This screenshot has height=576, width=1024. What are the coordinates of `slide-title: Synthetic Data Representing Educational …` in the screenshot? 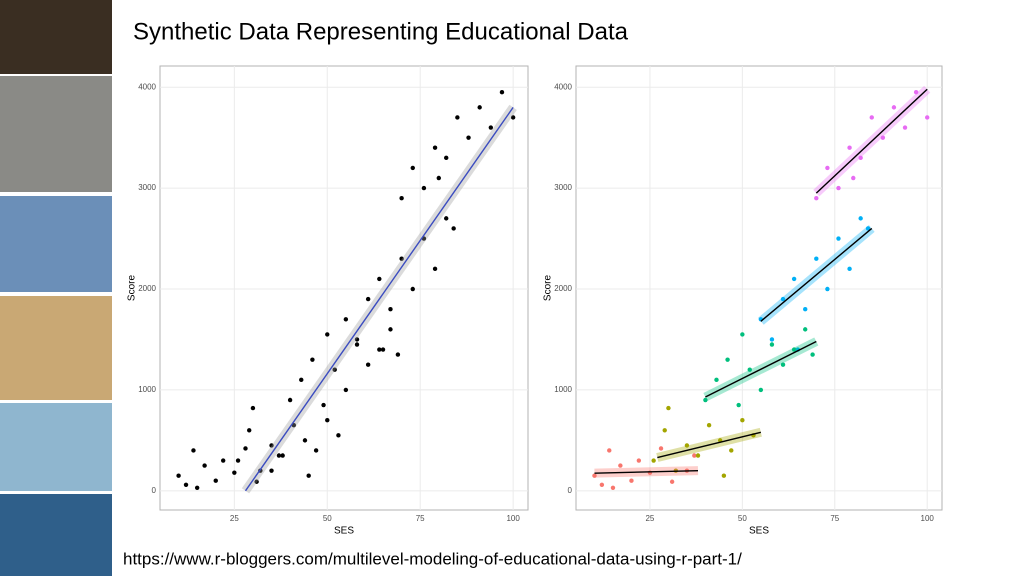 It's located at (381, 31).